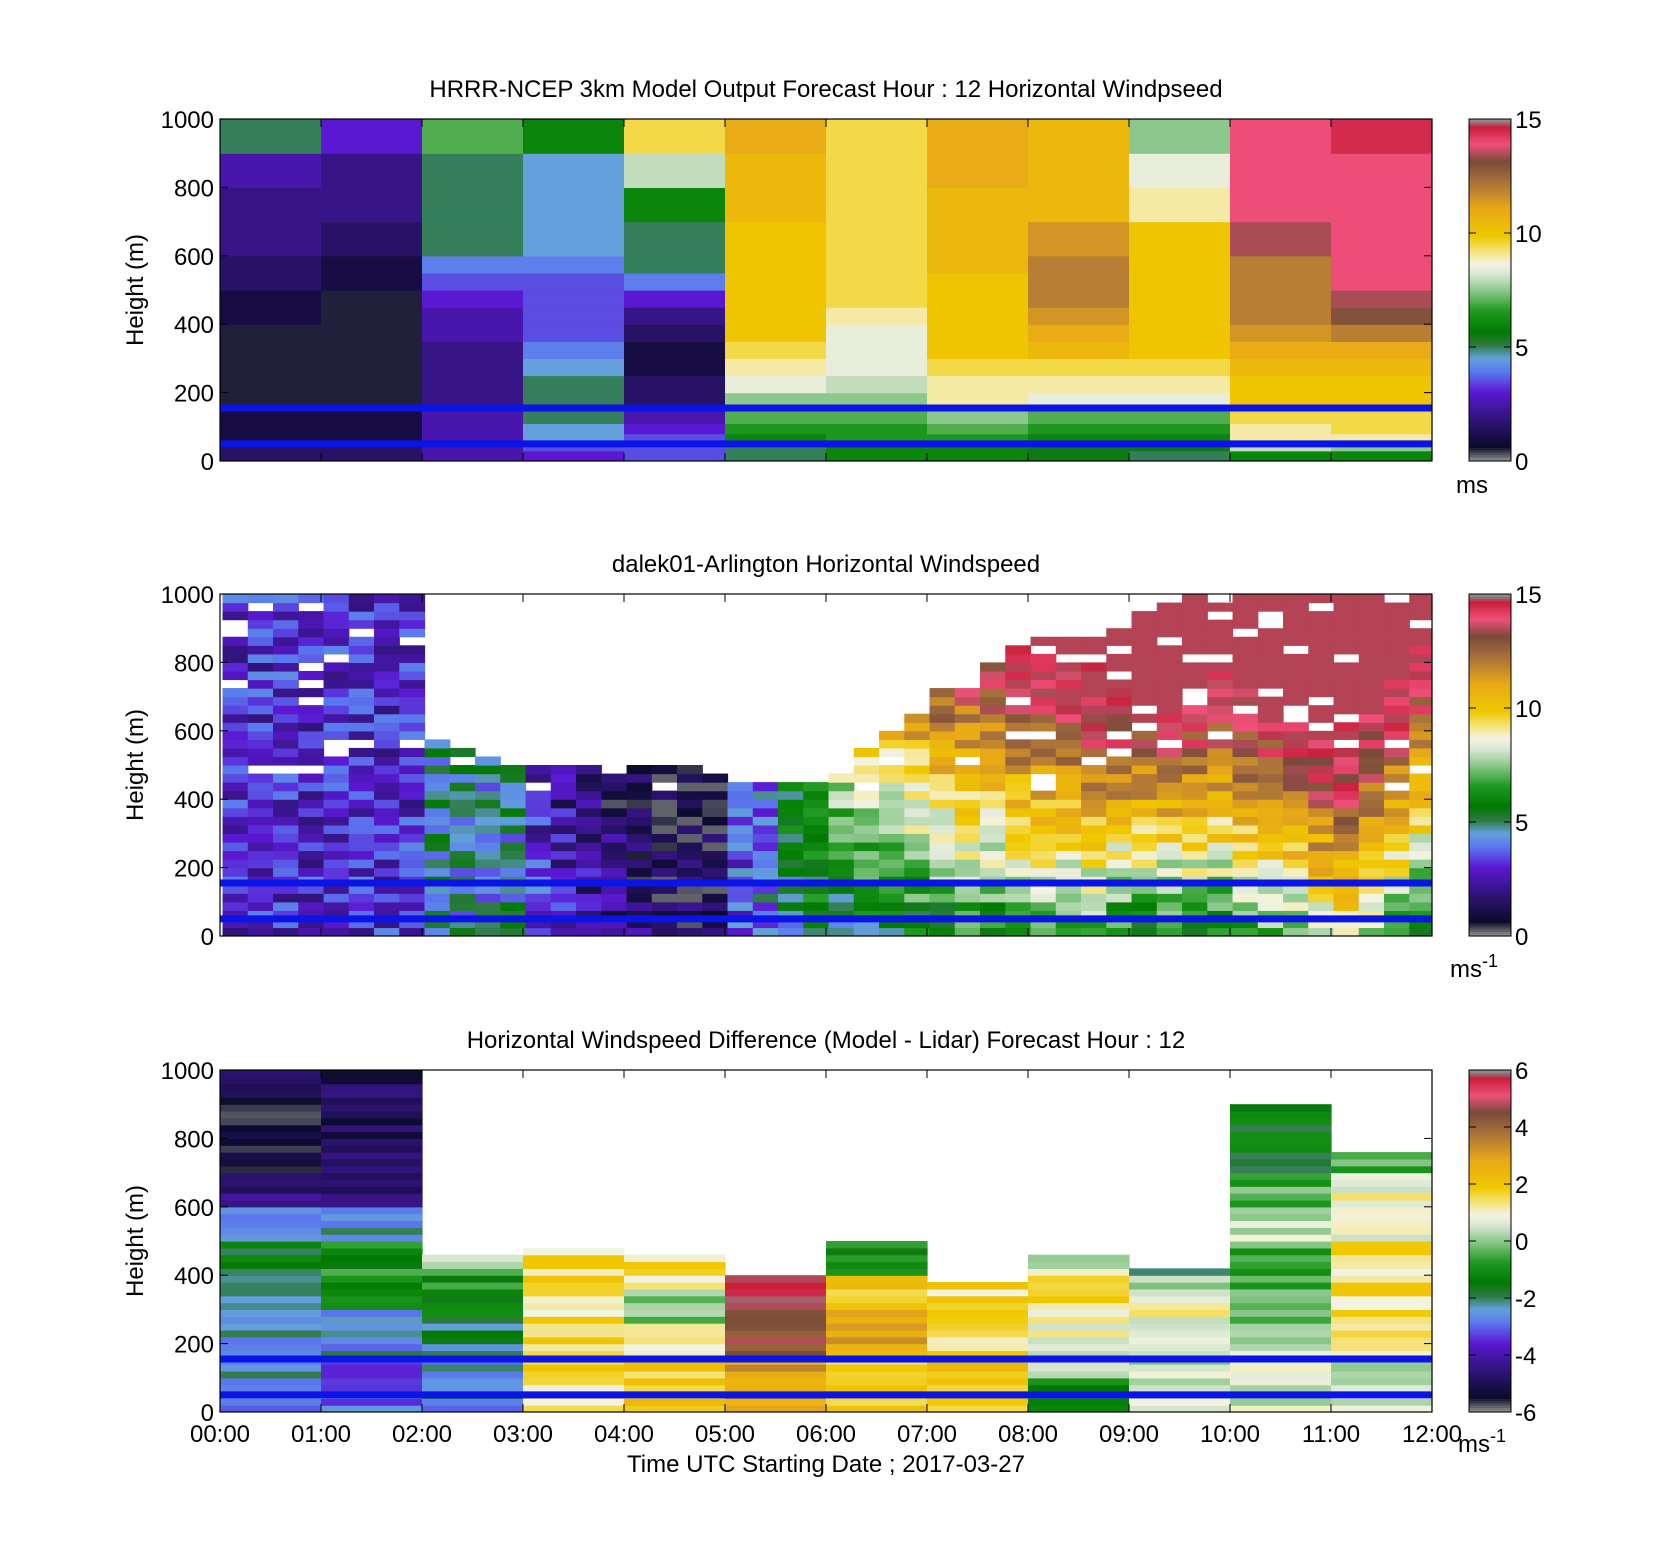 The height and width of the screenshot is (1566, 1680). What do you see at coordinates (1525, 1413) in the screenshot?
I see `colorbar-tick-label: -6` at bounding box center [1525, 1413].